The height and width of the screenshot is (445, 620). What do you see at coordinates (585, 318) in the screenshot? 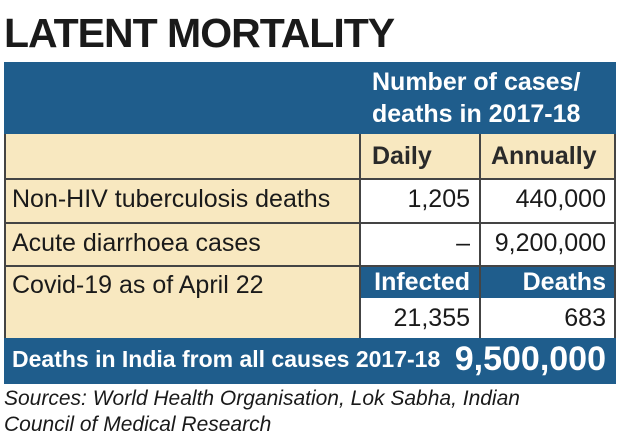
I see `cell-covid-deaths: 683` at bounding box center [585, 318].